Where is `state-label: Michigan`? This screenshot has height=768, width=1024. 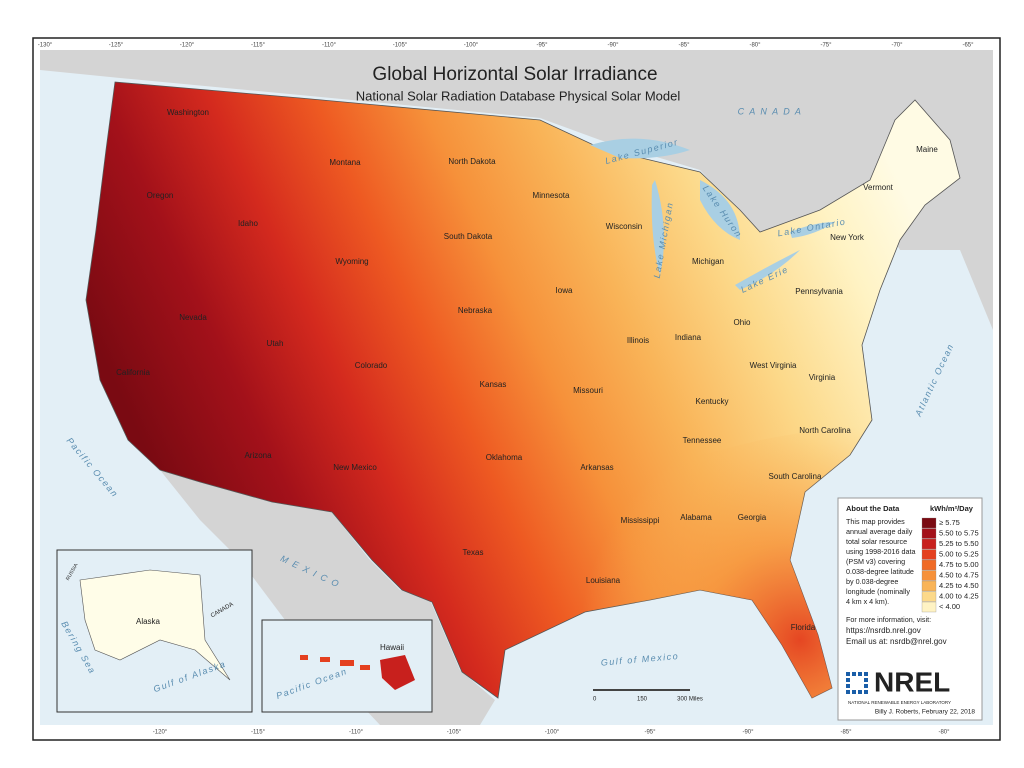 state-label: Michigan is located at coordinates (708, 261).